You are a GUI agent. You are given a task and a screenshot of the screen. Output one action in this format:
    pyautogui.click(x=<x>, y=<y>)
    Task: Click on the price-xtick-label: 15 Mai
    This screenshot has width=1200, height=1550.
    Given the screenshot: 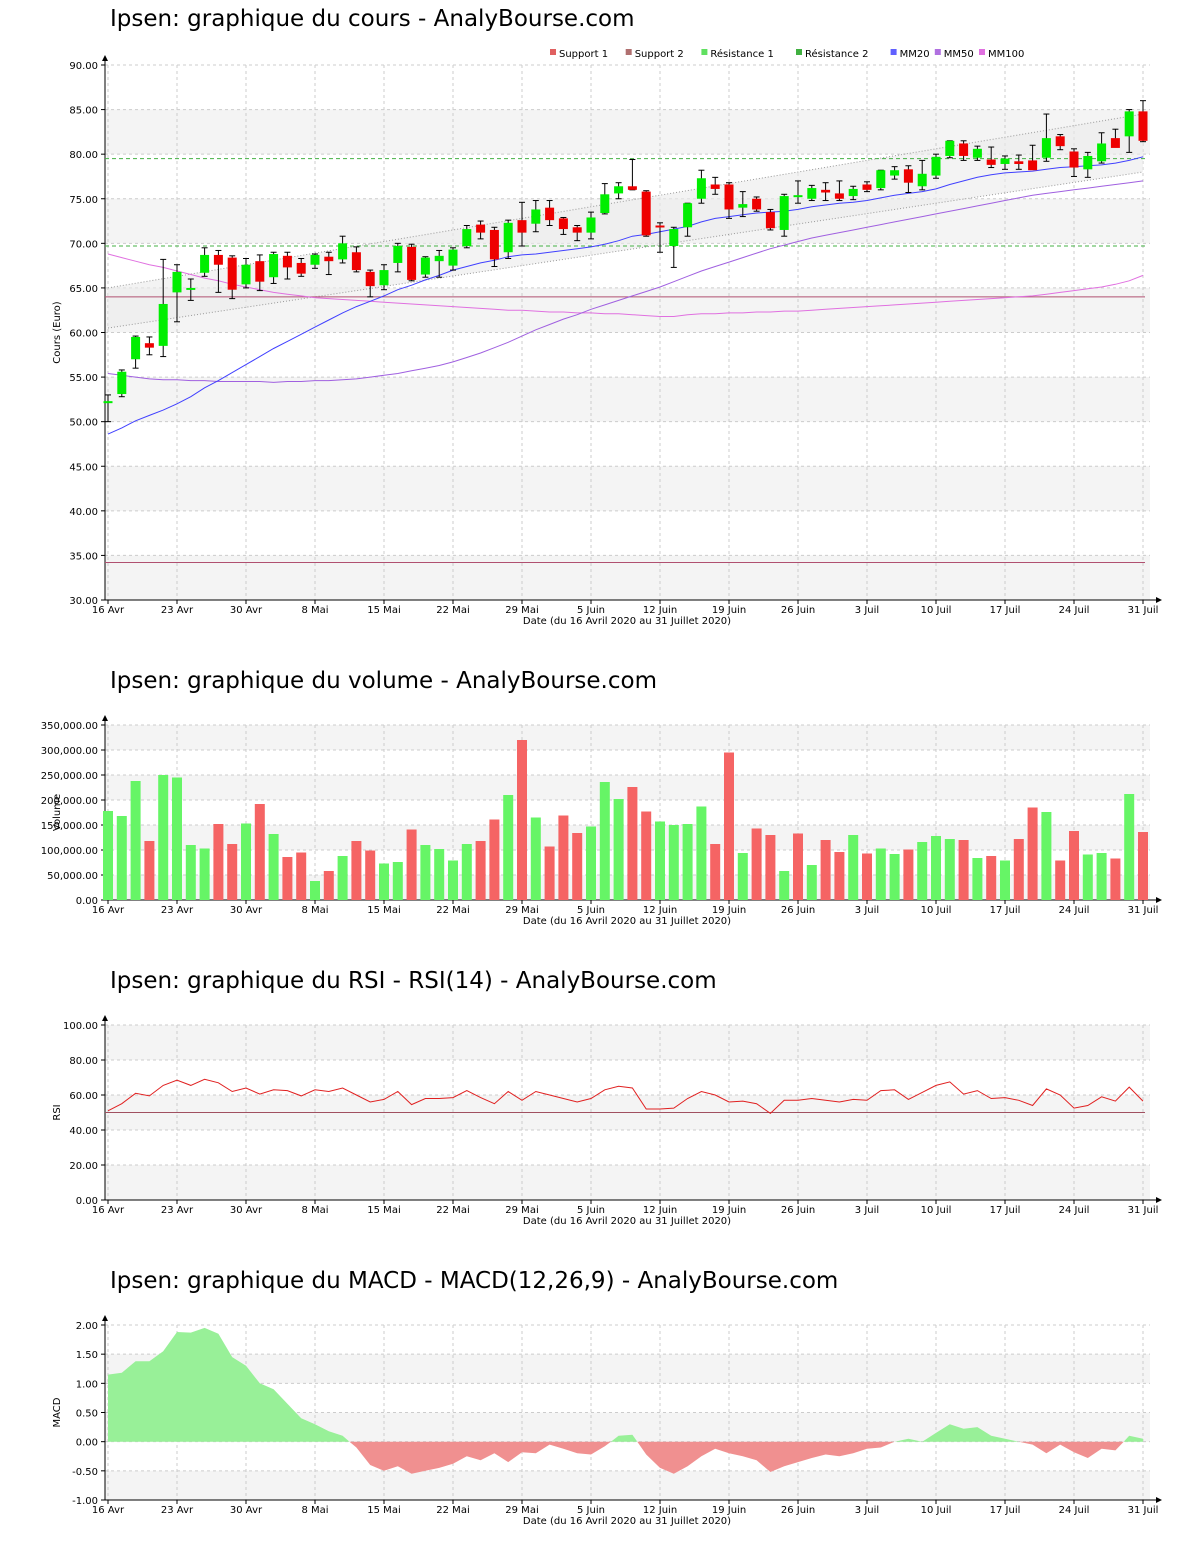 What is the action you would take?
    pyautogui.click(x=383, y=610)
    